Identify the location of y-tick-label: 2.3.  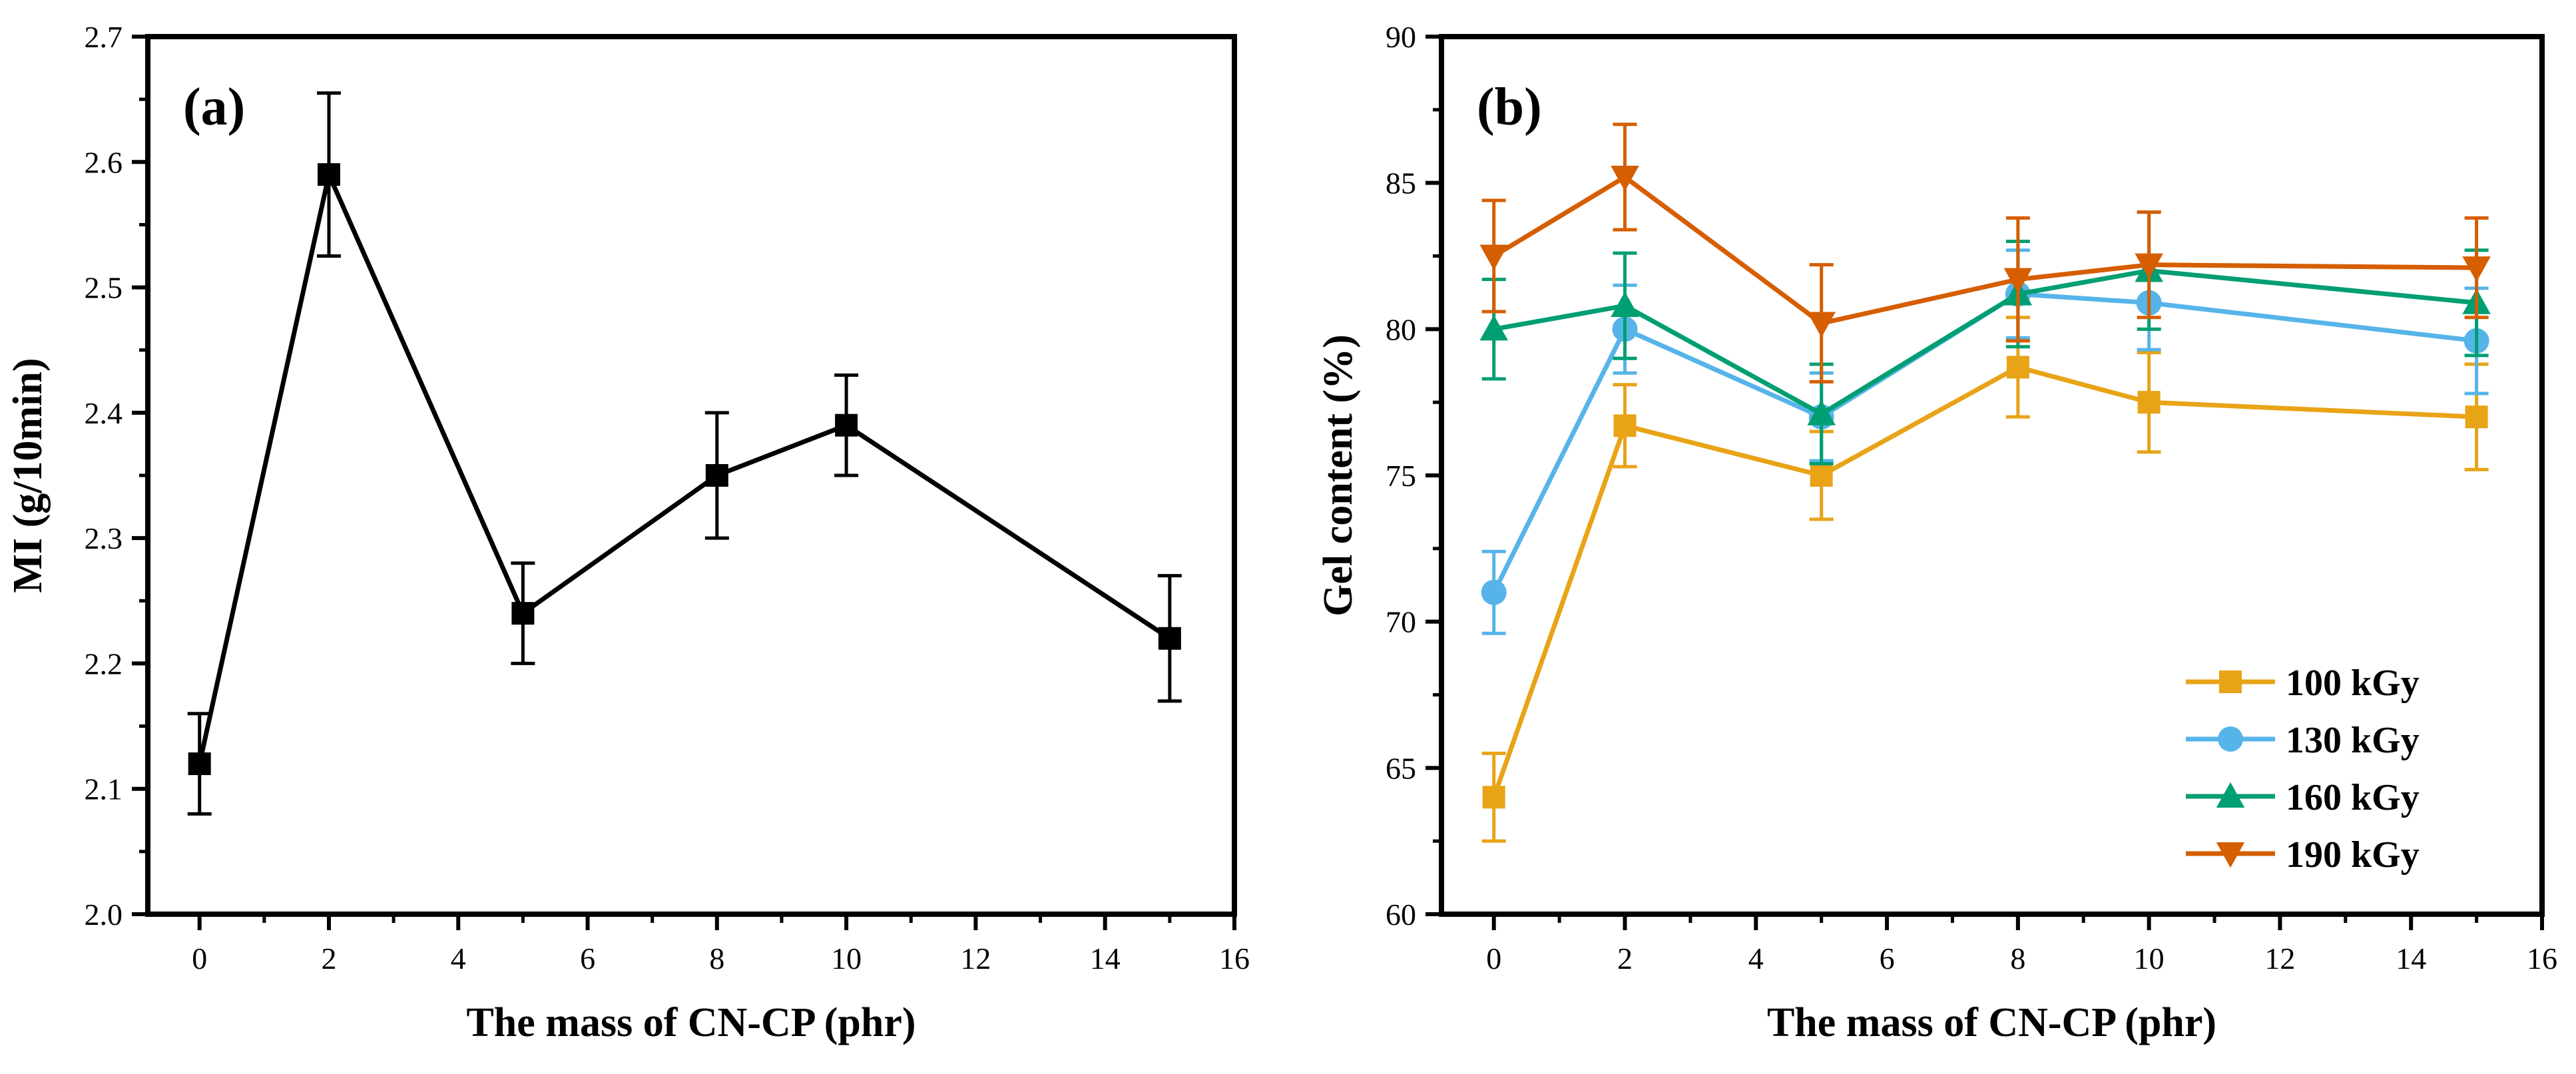
(104, 538).